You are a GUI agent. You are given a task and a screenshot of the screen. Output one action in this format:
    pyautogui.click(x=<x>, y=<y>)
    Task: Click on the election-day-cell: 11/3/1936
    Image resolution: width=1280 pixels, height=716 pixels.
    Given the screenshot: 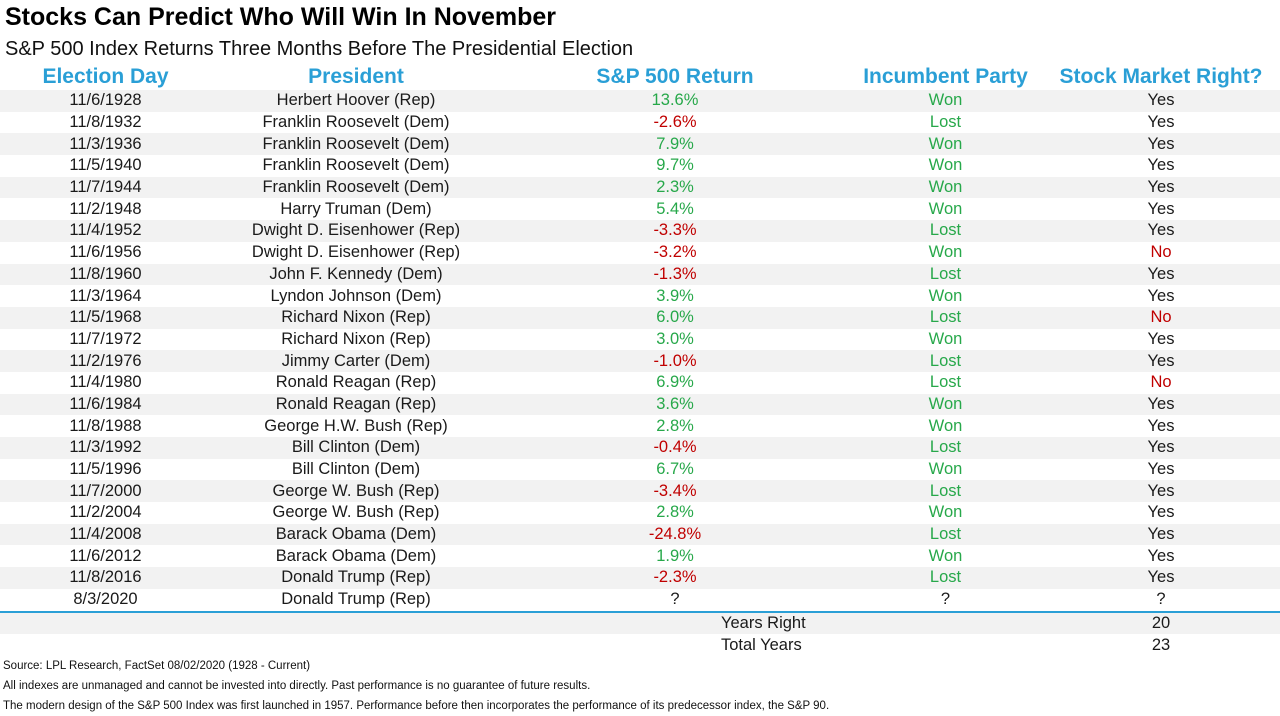 What is the action you would take?
    pyautogui.click(x=105, y=144)
    